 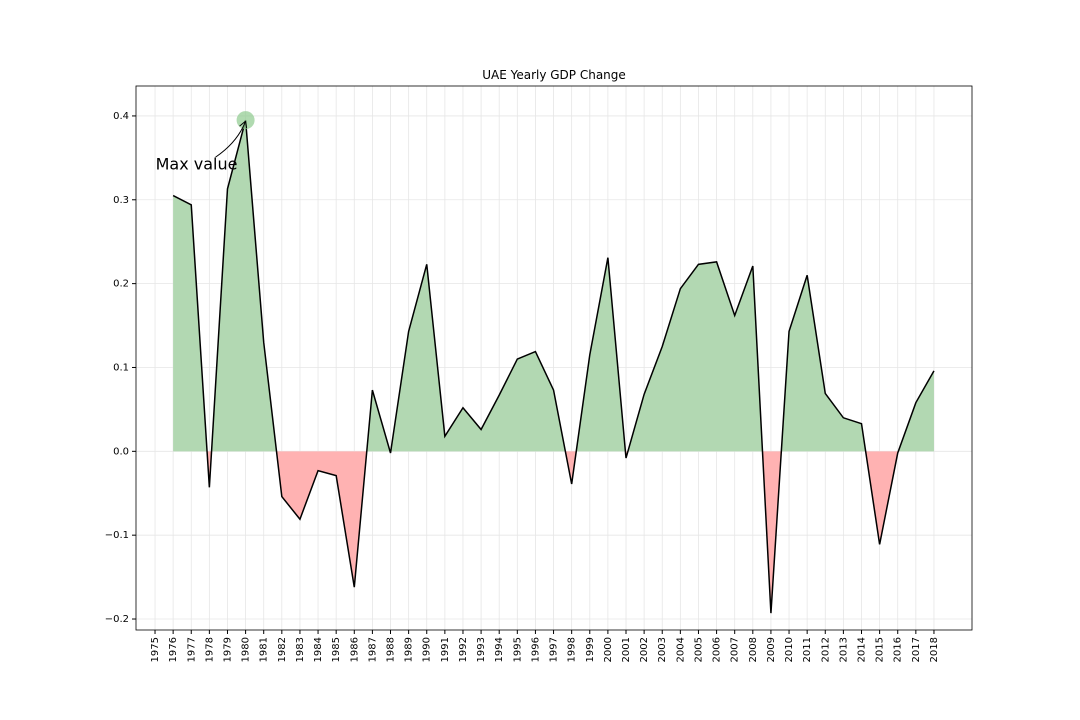 What do you see at coordinates (898, 649) in the screenshot?
I see `x-tick-label: 2016` at bounding box center [898, 649].